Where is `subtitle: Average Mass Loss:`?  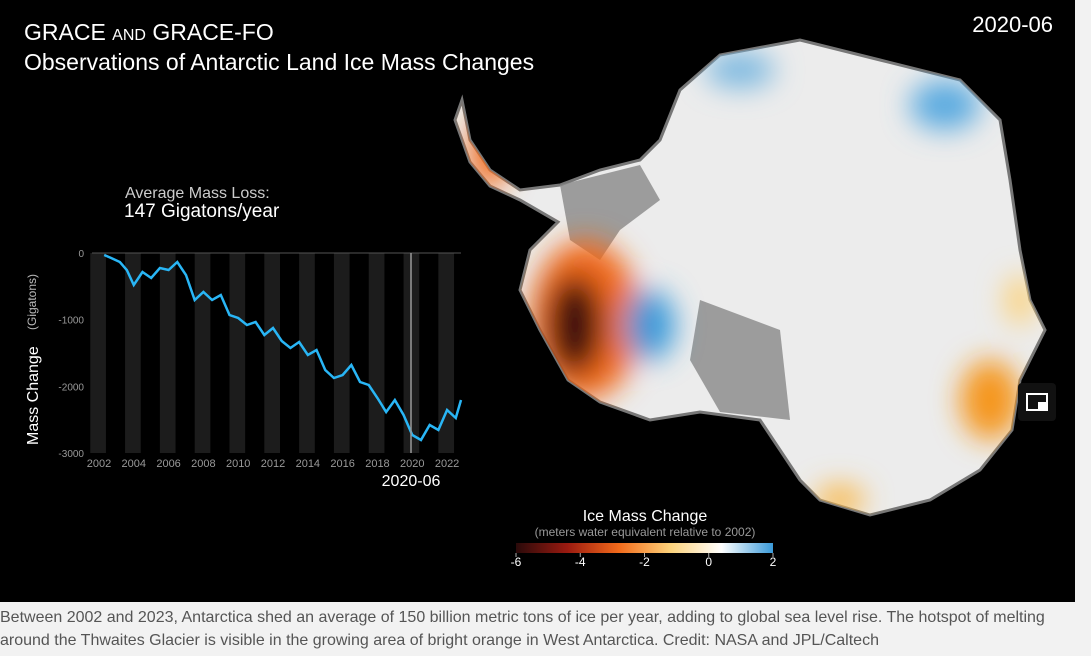
subtitle: Average Mass Loss: is located at coordinates (197, 193).